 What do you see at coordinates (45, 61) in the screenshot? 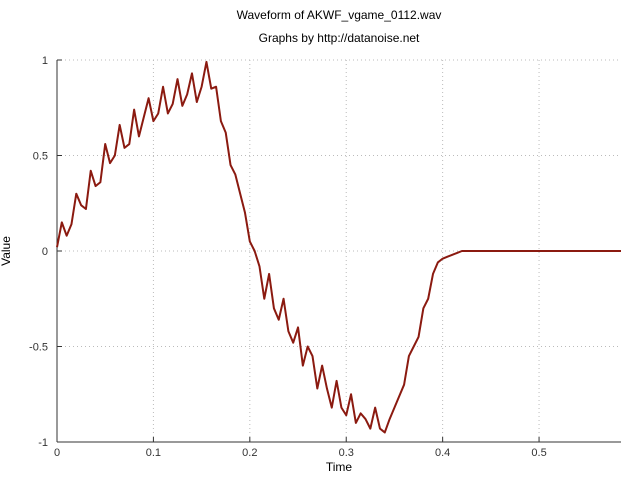
I see `y-tick-label: 1` at bounding box center [45, 61].